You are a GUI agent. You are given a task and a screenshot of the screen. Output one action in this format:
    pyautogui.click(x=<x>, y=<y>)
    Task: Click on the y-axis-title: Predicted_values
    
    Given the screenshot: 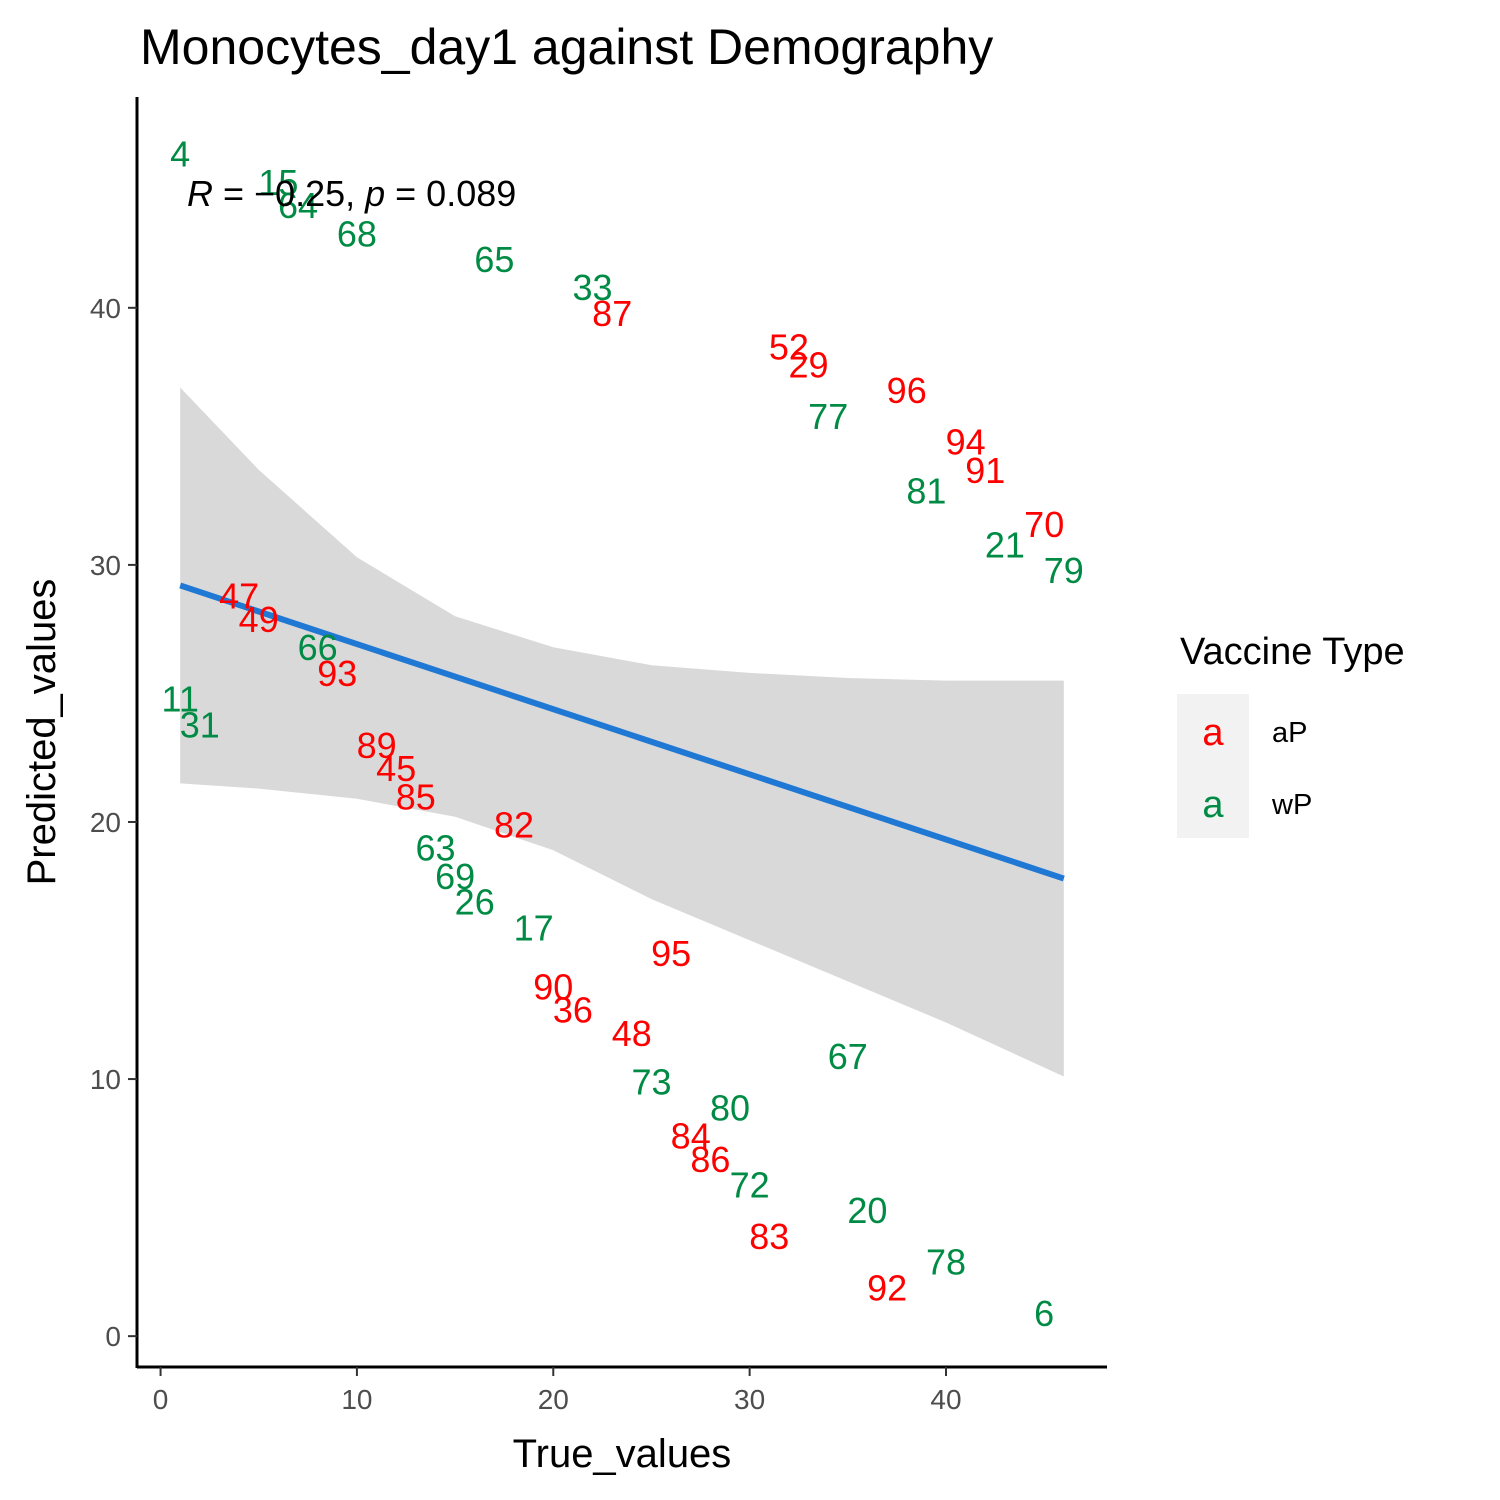 What is the action you would take?
    pyautogui.click(x=42, y=732)
    